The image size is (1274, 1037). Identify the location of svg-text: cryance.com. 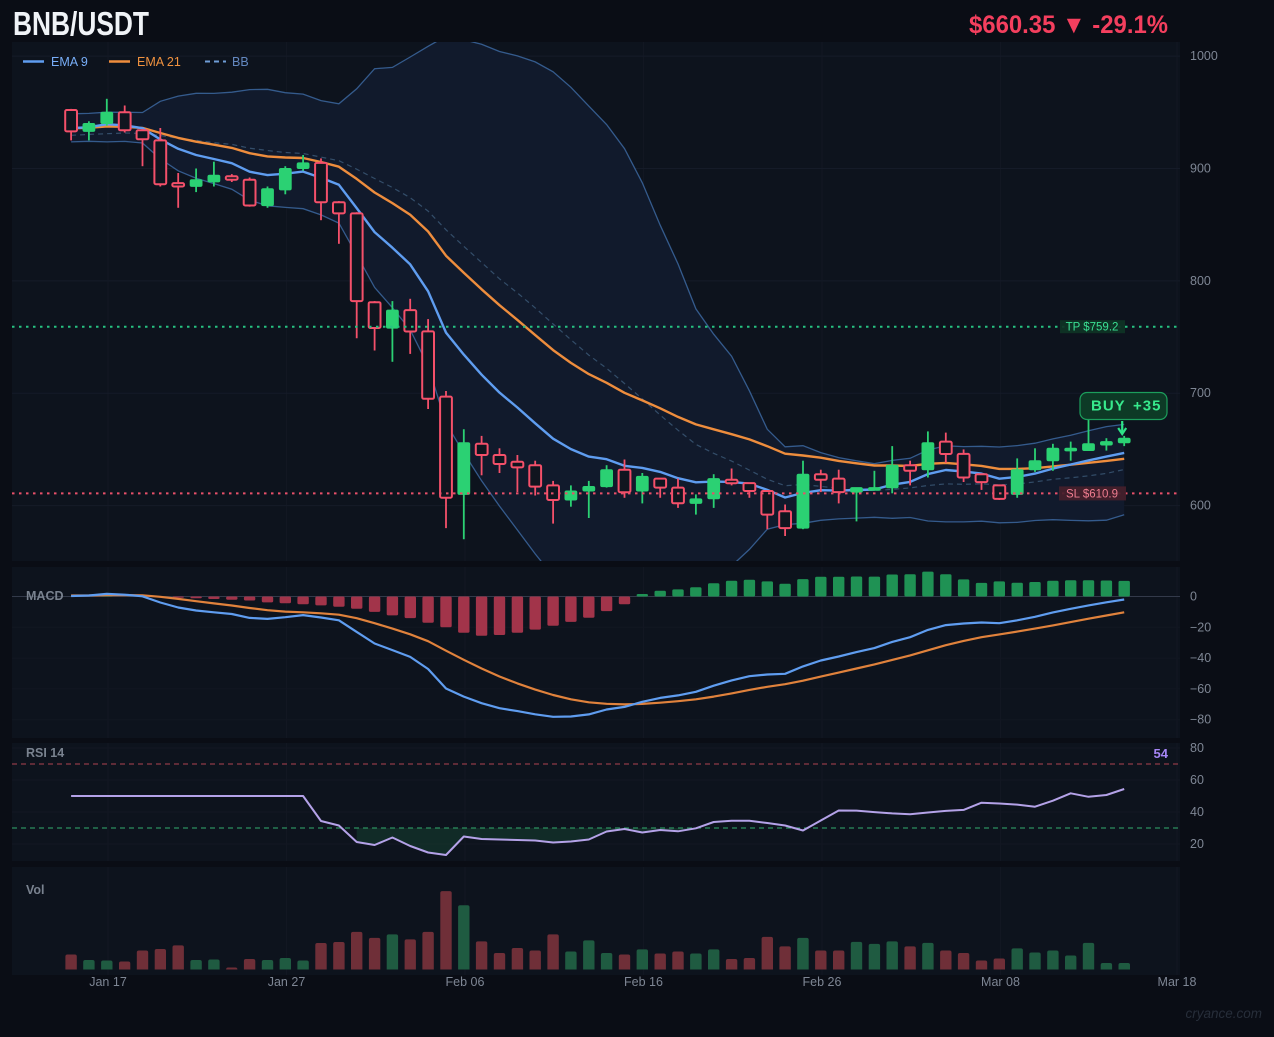
(1223, 1013).